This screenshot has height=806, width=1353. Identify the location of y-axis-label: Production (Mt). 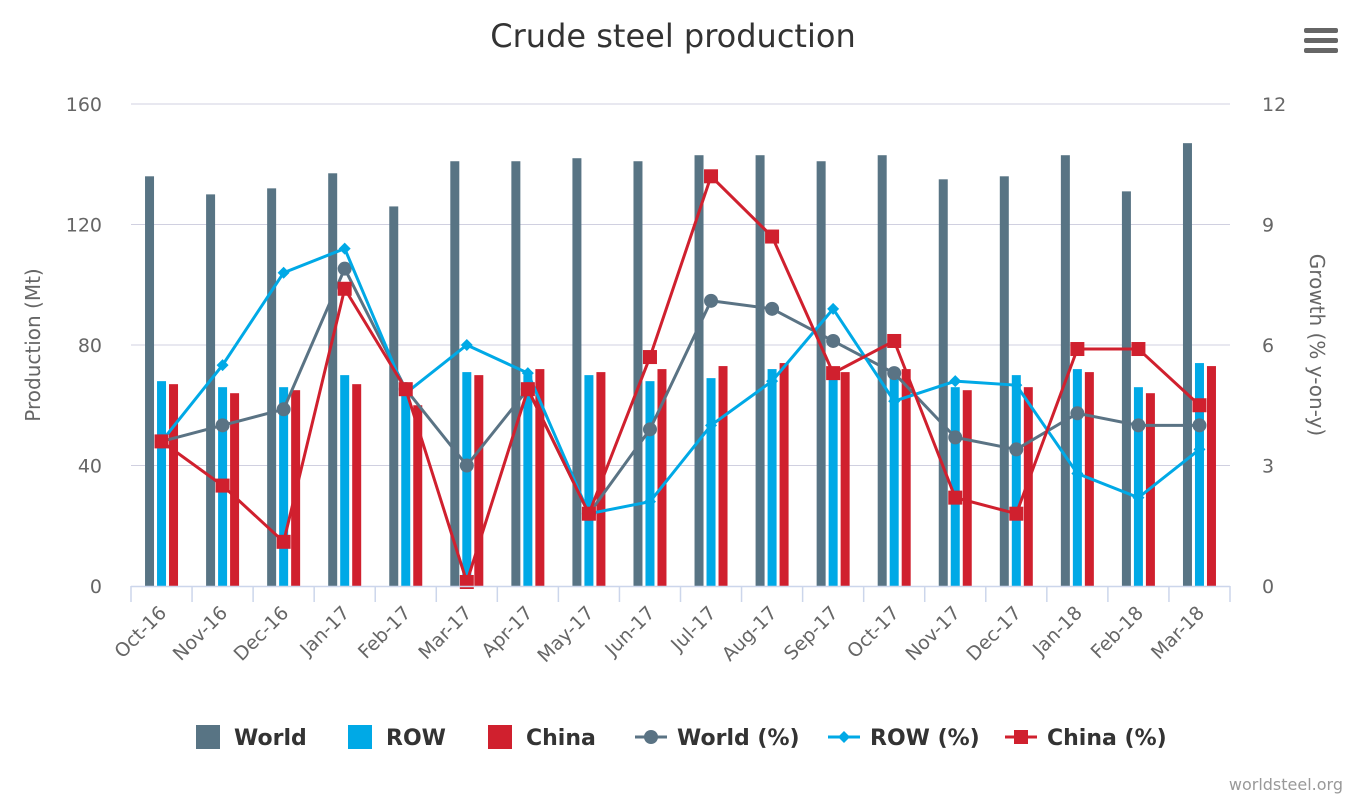
(33, 344).